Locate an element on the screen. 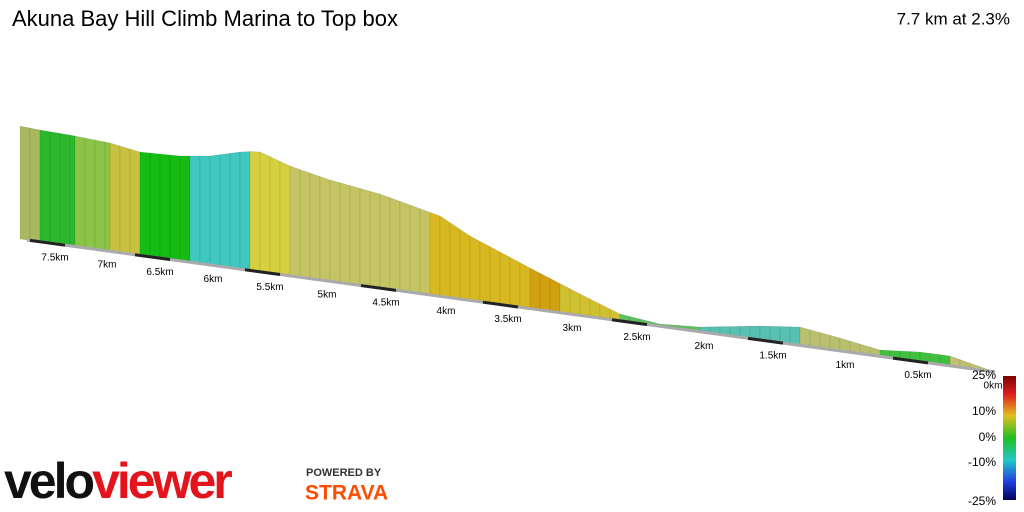 The width and height of the screenshot is (1024, 512). distance-label: 0.5km is located at coordinates (917, 375).